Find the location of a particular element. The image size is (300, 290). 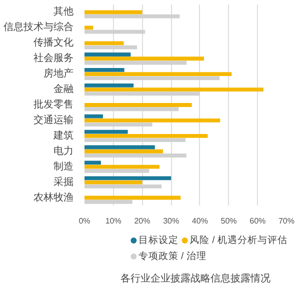

legend-label: 专项政策 / 治理 is located at coordinates (172, 256).